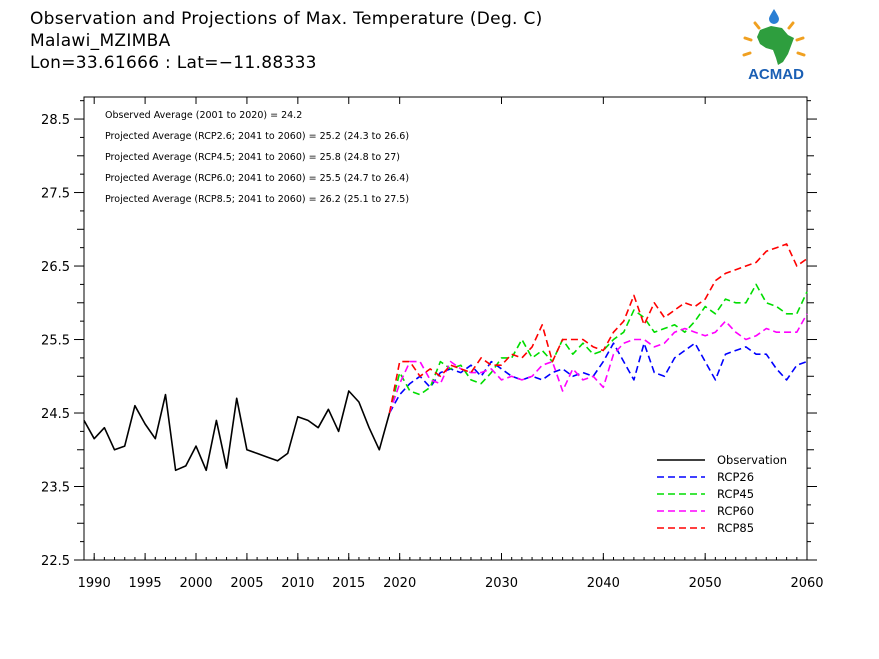  What do you see at coordinates (55, 267) in the screenshot?
I see `y-tick-label: 26.5` at bounding box center [55, 267].